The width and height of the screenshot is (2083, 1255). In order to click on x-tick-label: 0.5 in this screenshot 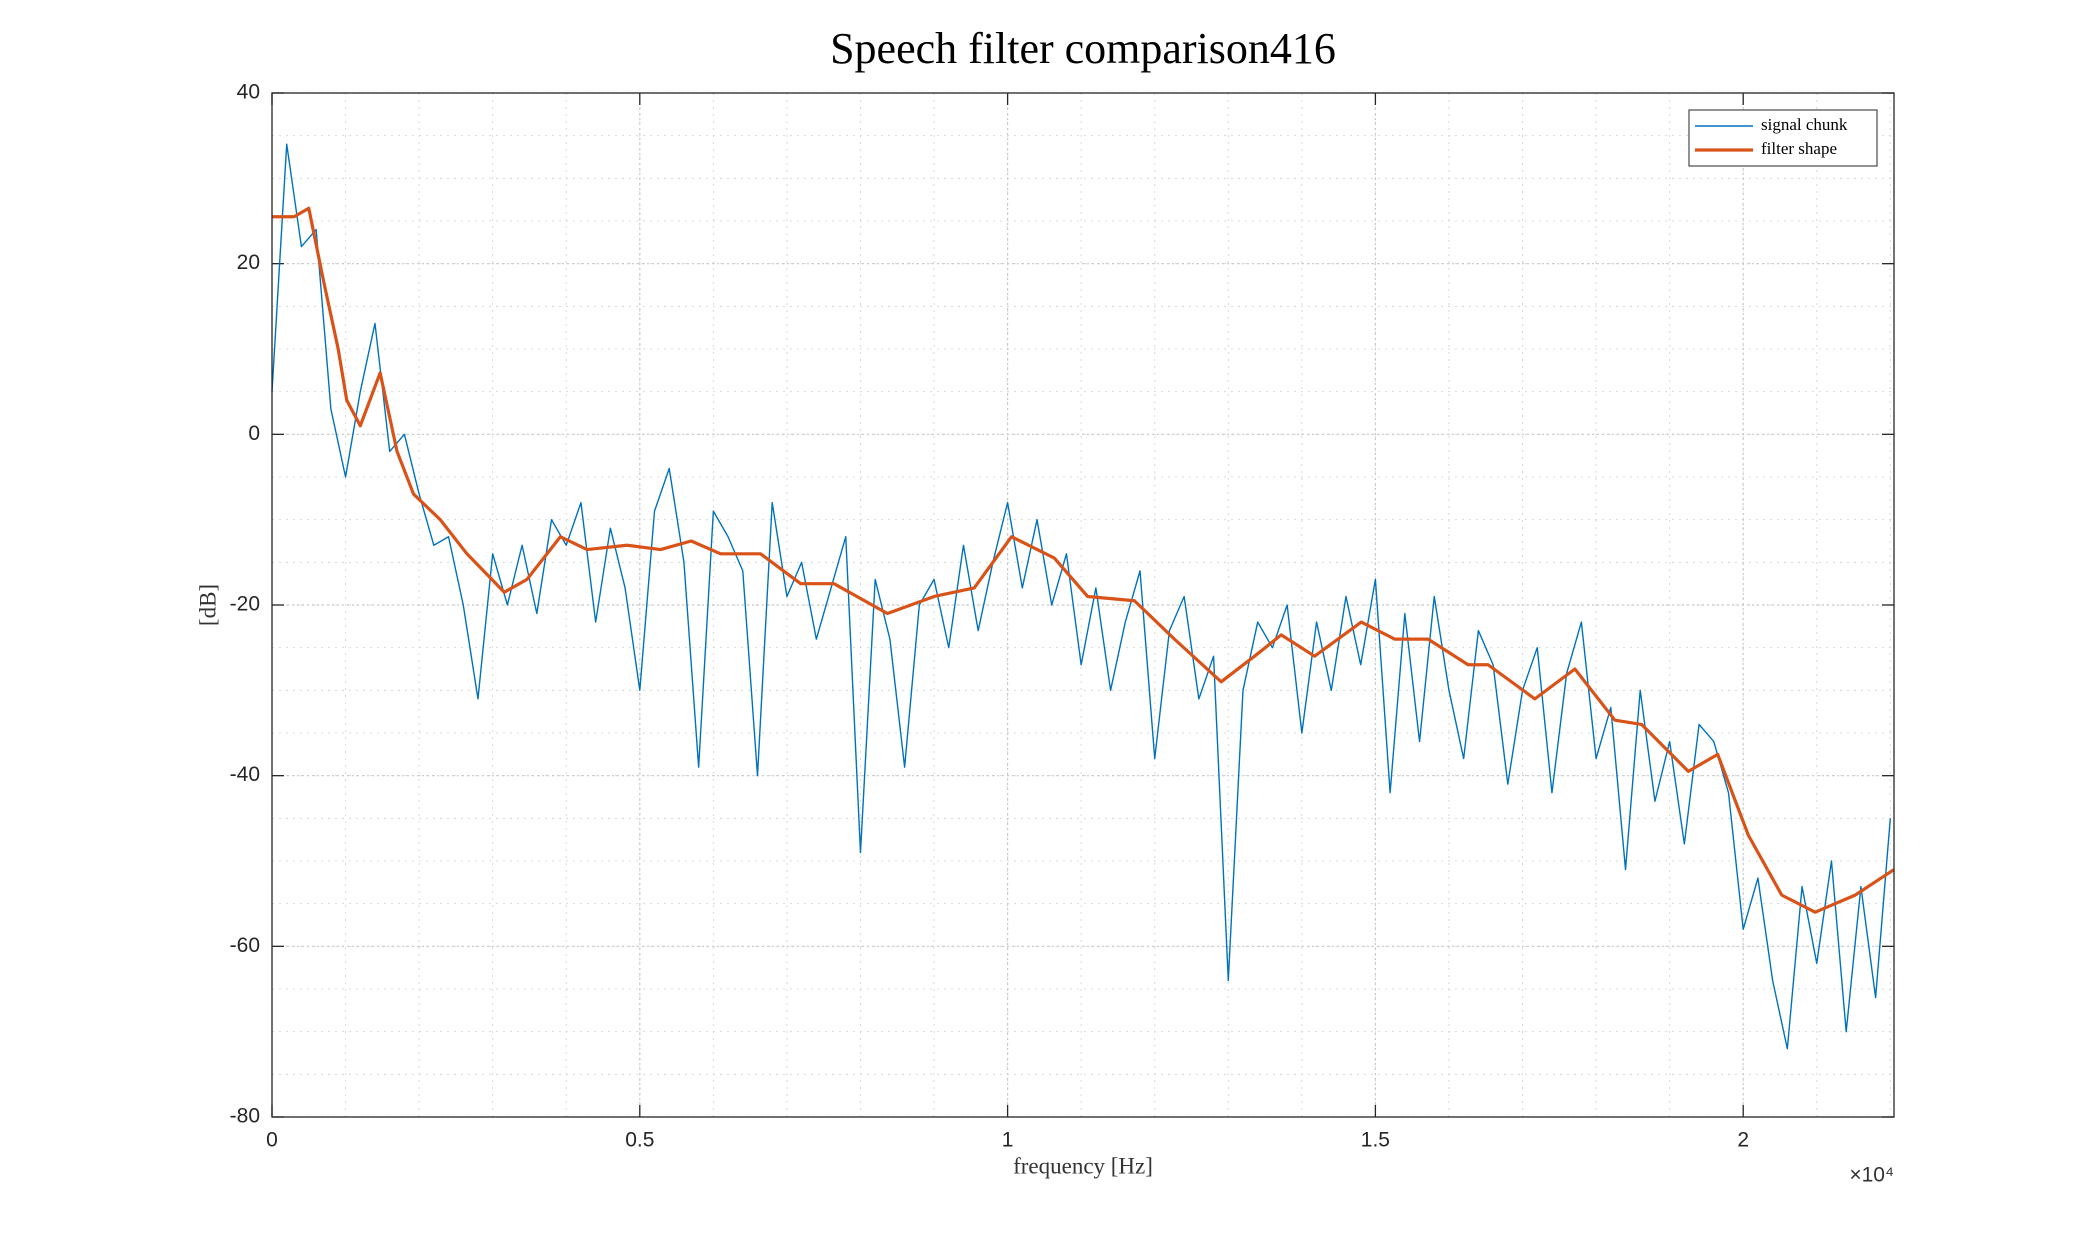, I will do `click(639, 1140)`.